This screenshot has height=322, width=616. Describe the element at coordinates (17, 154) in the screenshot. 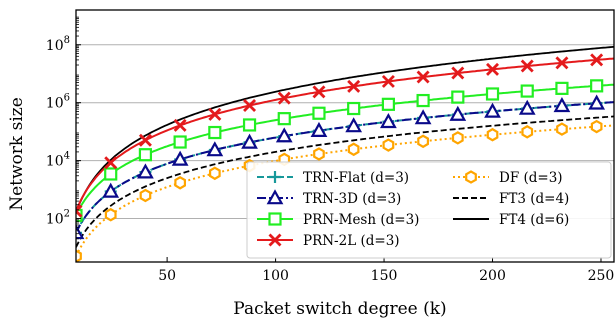

I see `y-axis-label: Network size` at that location.